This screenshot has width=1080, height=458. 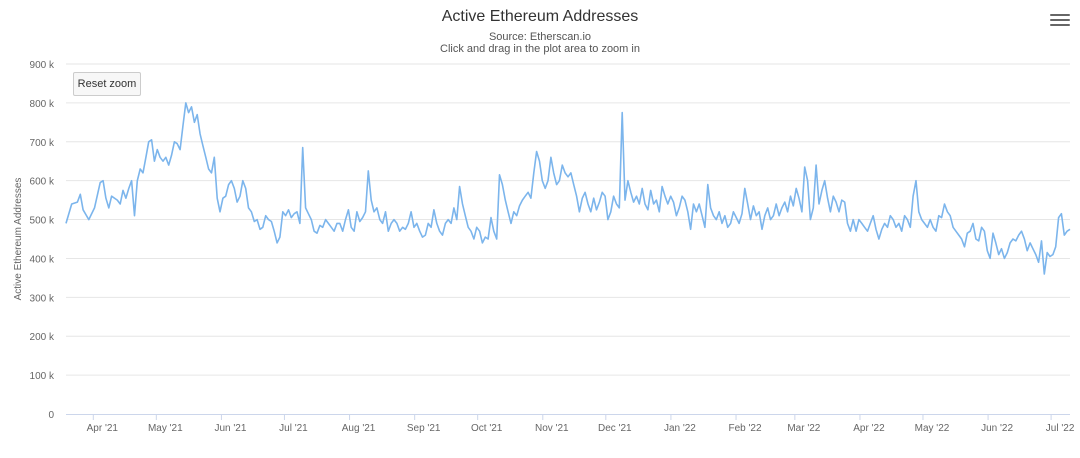 What do you see at coordinates (42, 221) in the screenshot?
I see `y-tick-label: 500 k` at bounding box center [42, 221].